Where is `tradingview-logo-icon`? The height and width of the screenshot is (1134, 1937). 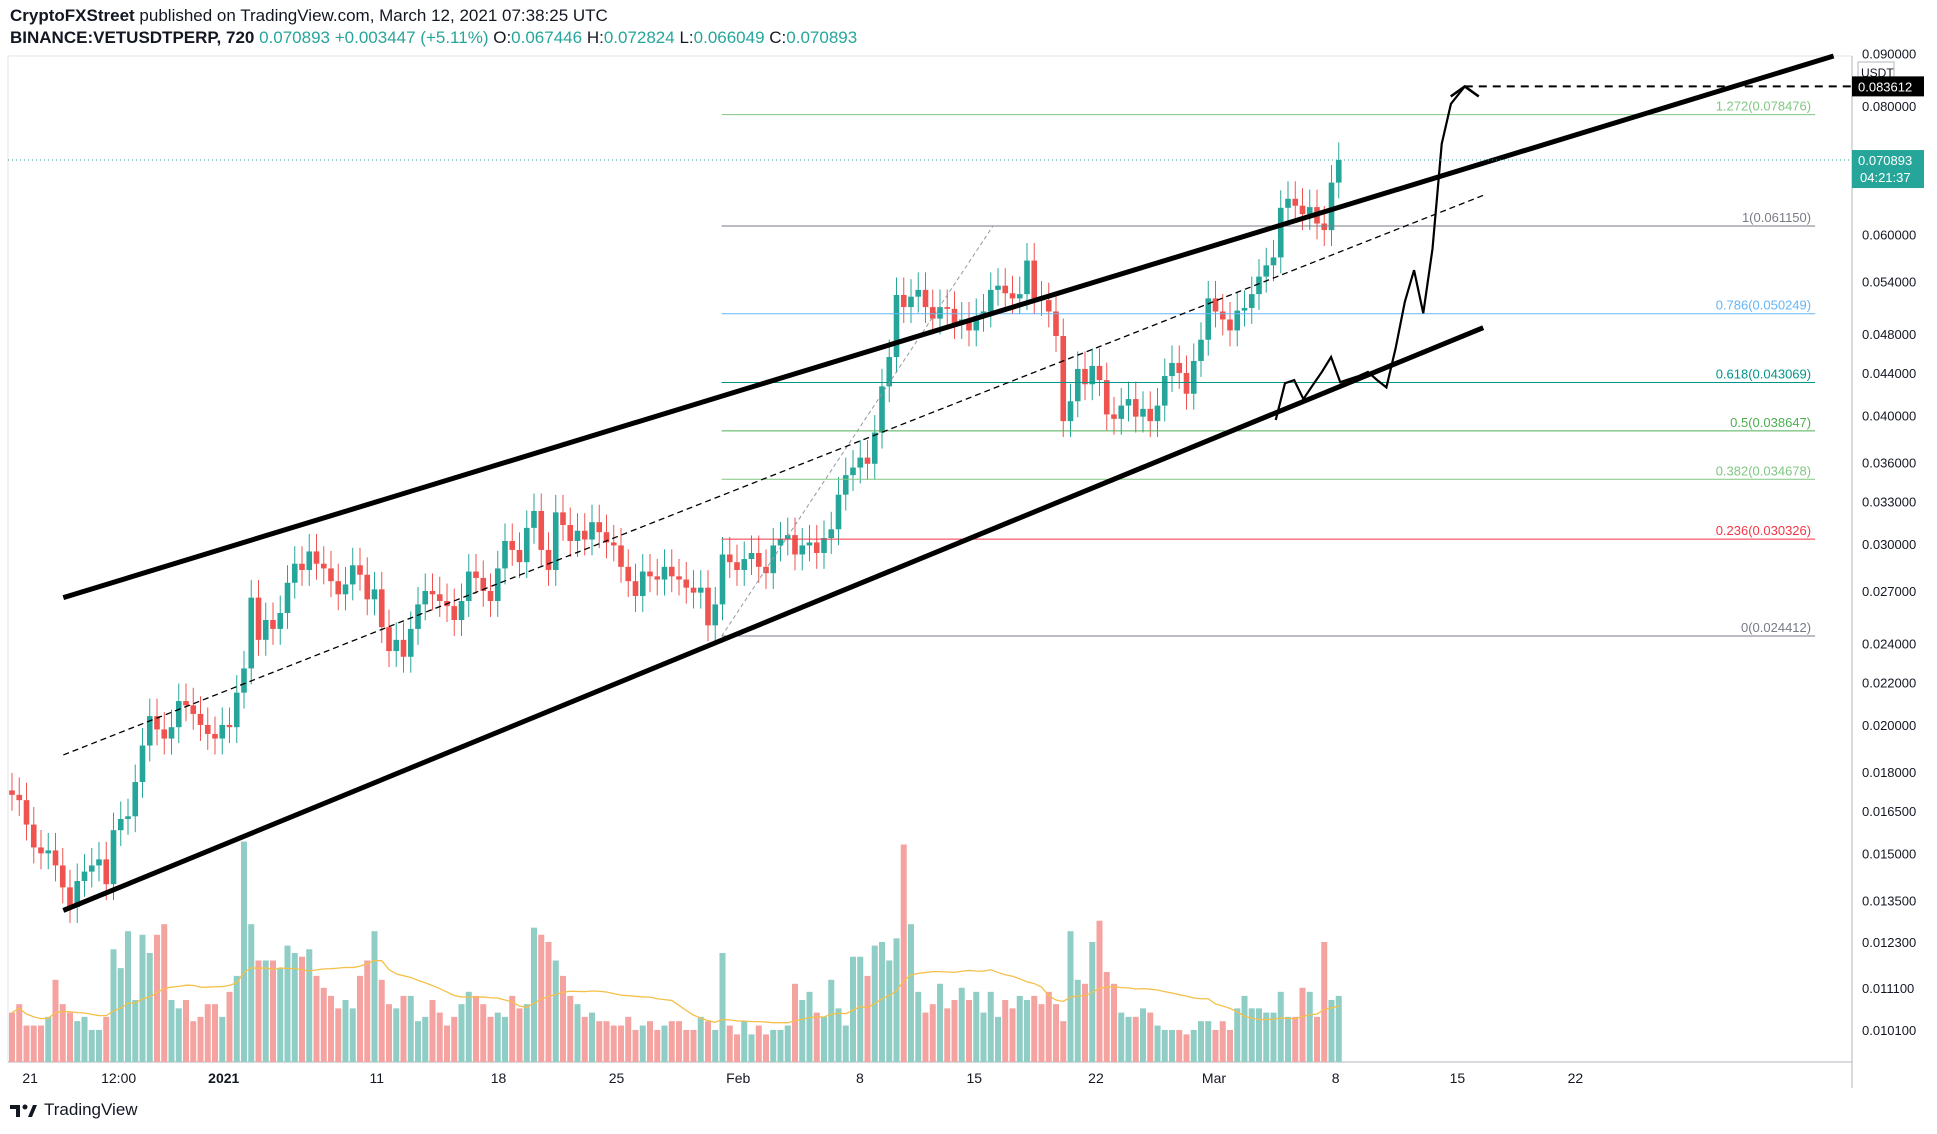
tradingview-logo-icon is located at coordinates (23, 1110).